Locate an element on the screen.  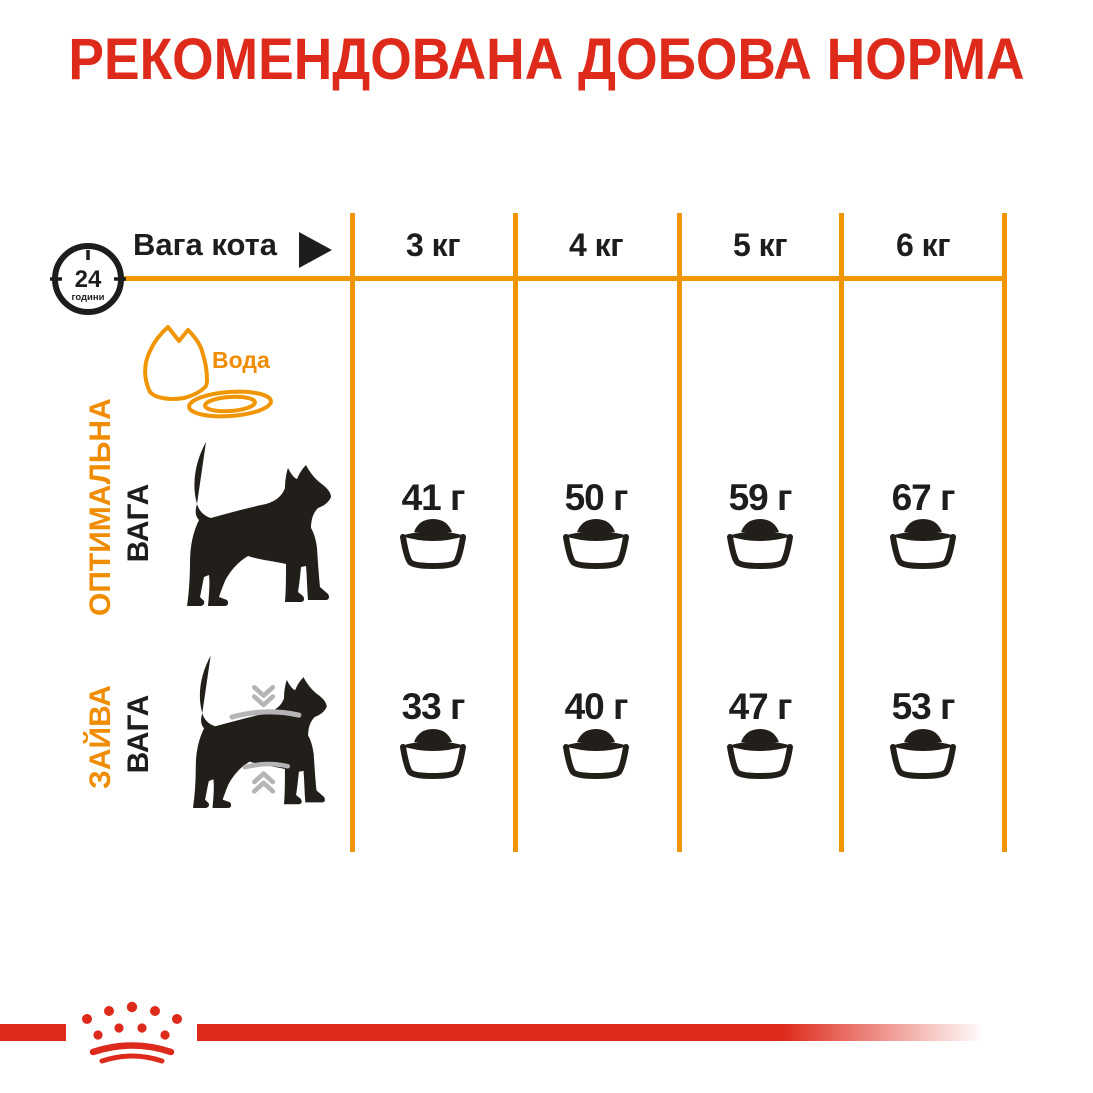
row-accent-label-excess: ЗАЙВА is located at coordinates (100, 737).